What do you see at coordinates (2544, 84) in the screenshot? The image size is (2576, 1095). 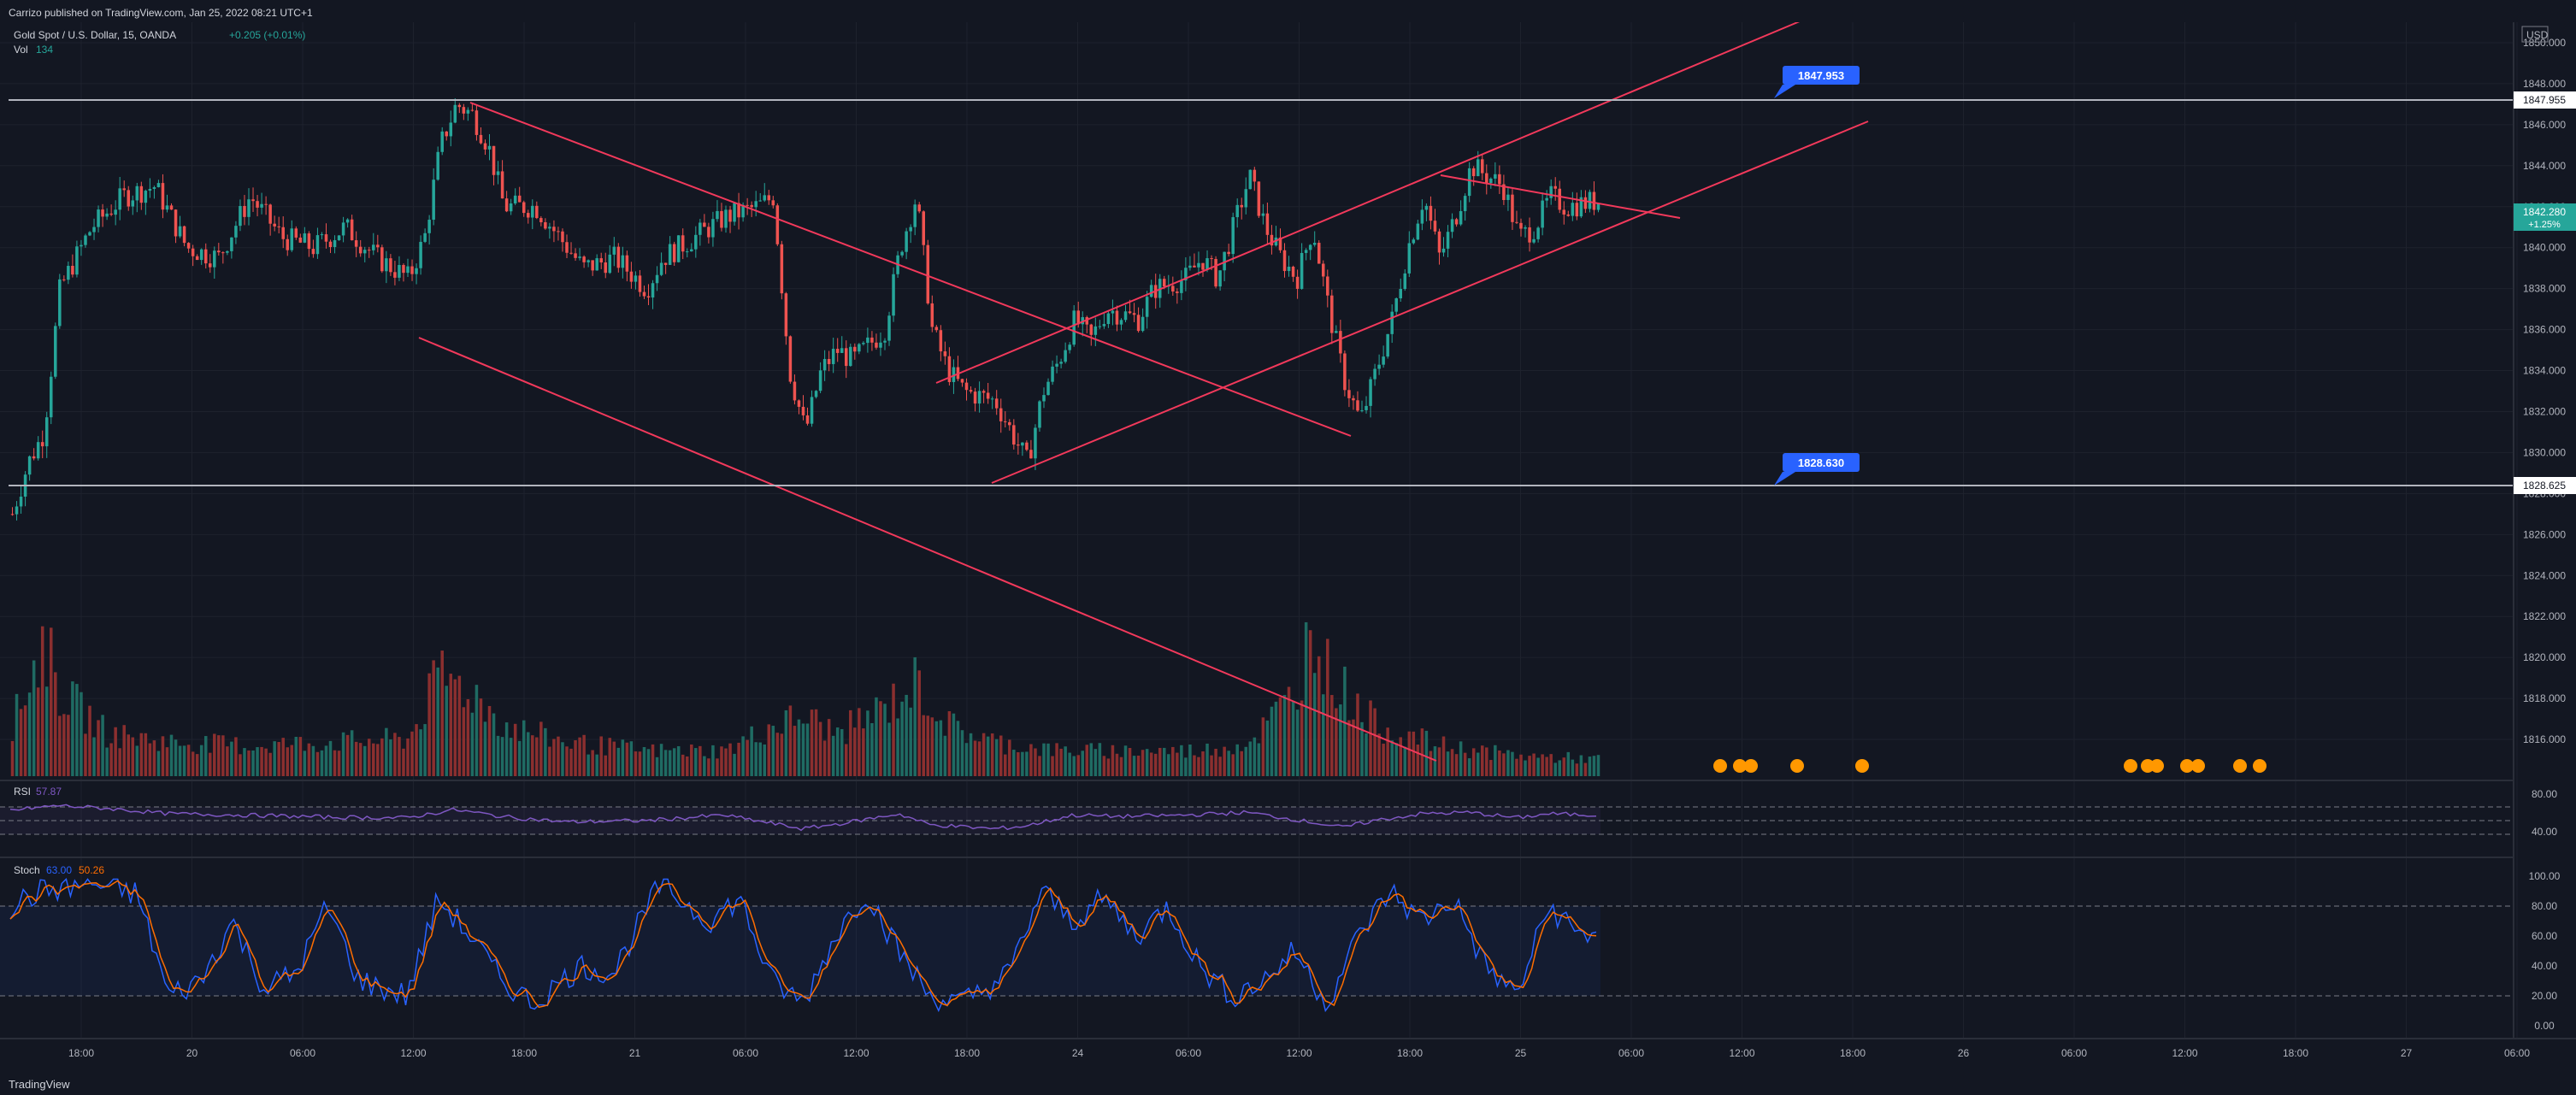 I see `y-tick-label: 1848.000` at bounding box center [2544, 84].